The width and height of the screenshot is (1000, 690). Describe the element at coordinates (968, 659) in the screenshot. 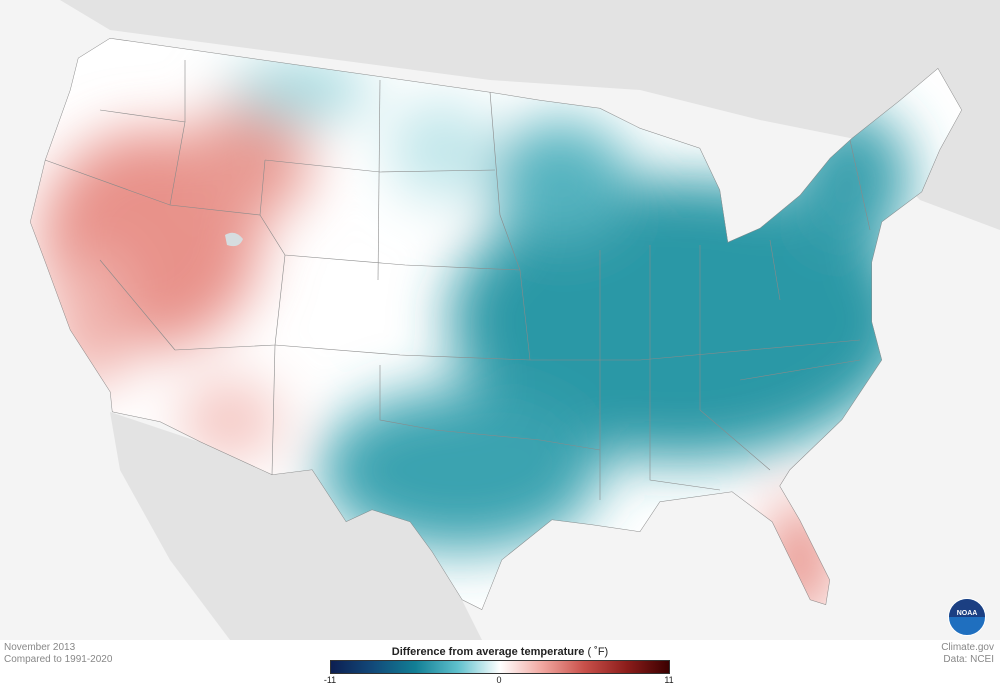

I see `source-label: Data: NCEI` at that location.